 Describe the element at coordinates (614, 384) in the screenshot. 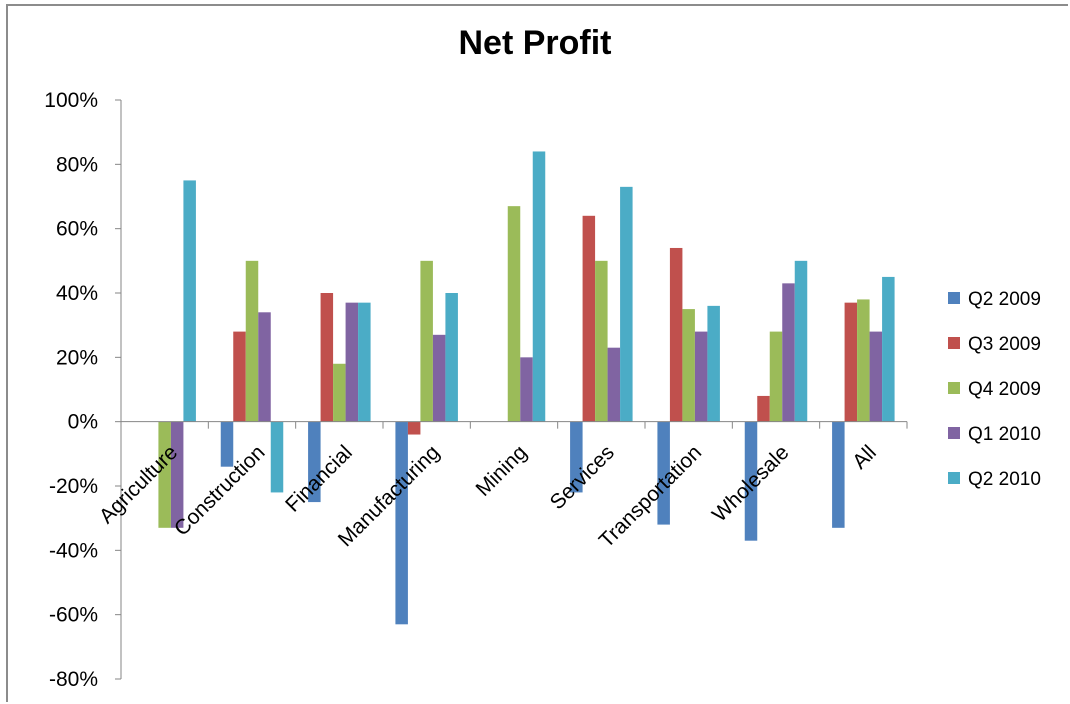

I see `bar-q1-2010-services` at that location.